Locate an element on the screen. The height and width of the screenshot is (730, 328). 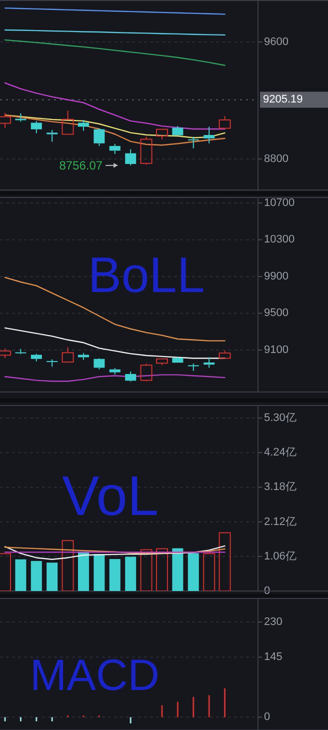
y-tick-label: 4.24亿 is located at coordinates (280, 452).